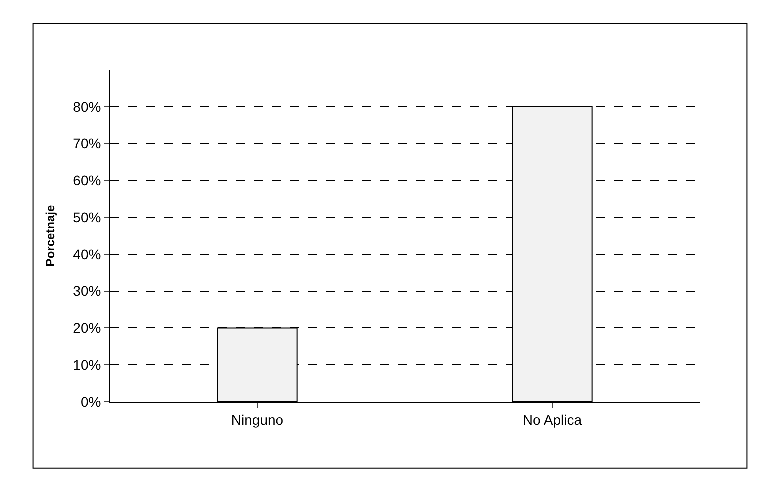  Describe the element at coordinates (87, 254) in the screenshot. I see `y-tick-label: 40%` at that location.